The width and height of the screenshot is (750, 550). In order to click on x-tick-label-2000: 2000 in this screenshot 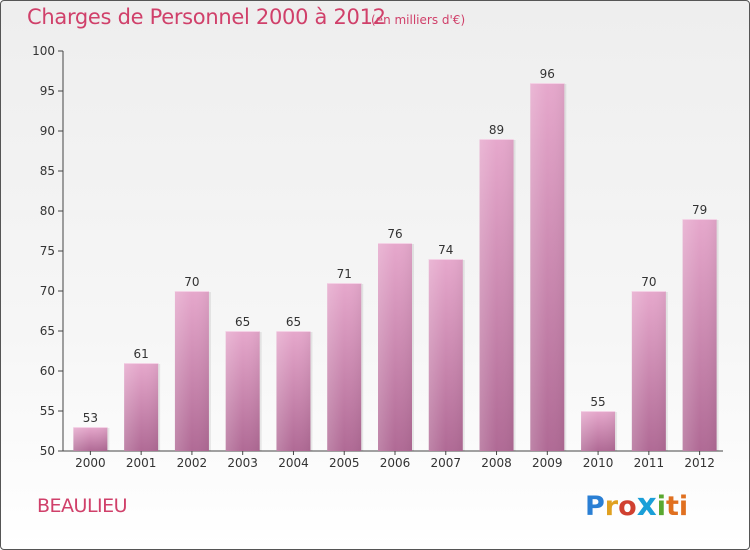, I will do `click(90, 463)`.